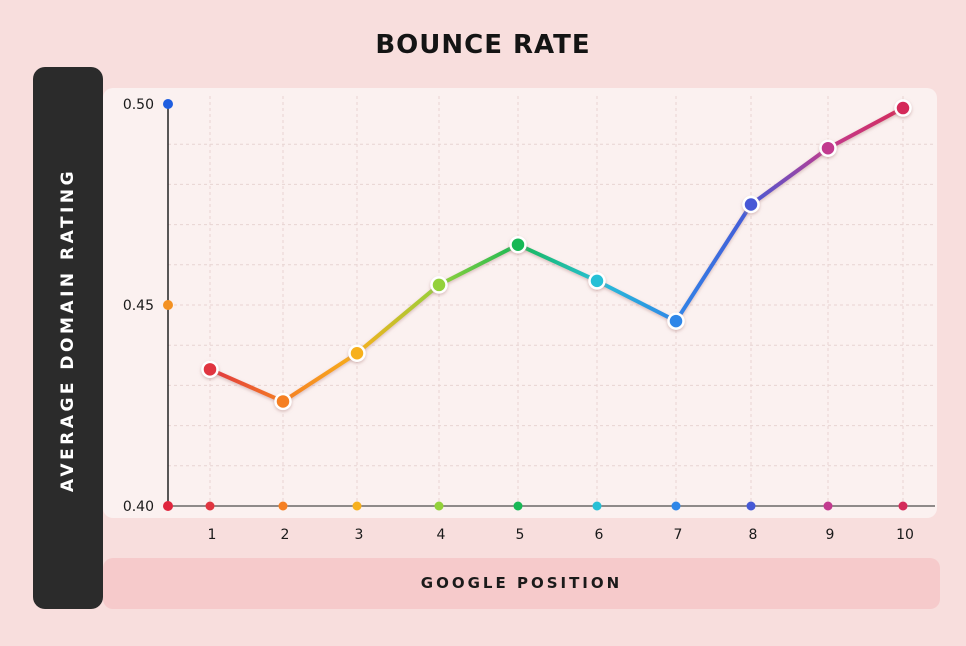  I want to click on x-tick-label-9: 9, so click(830, 535).